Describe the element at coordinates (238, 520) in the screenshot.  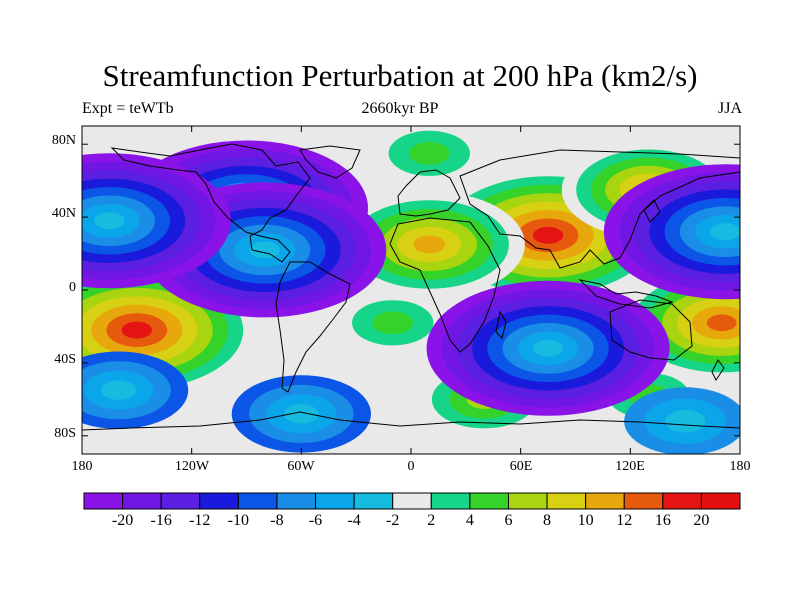
I see `colorbar-label-3: -10` at that location.